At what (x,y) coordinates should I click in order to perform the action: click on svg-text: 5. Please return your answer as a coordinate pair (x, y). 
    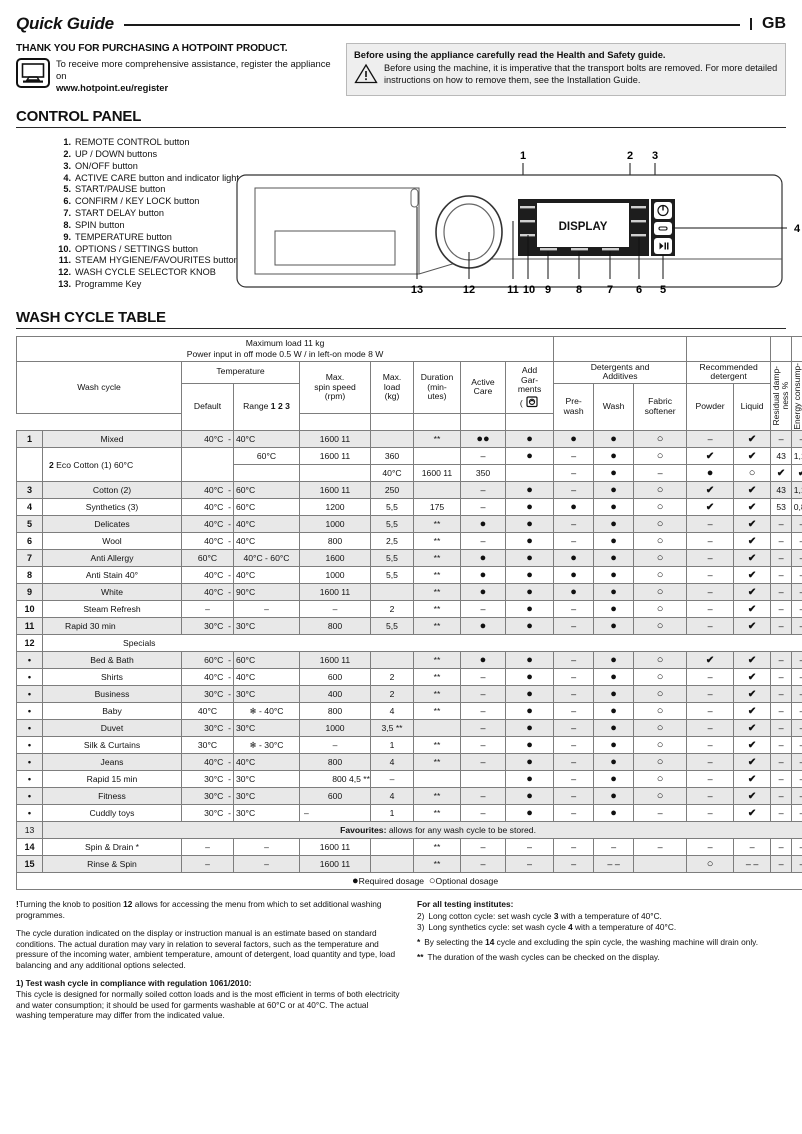
    Looking at the image, I should click on (663, 290).